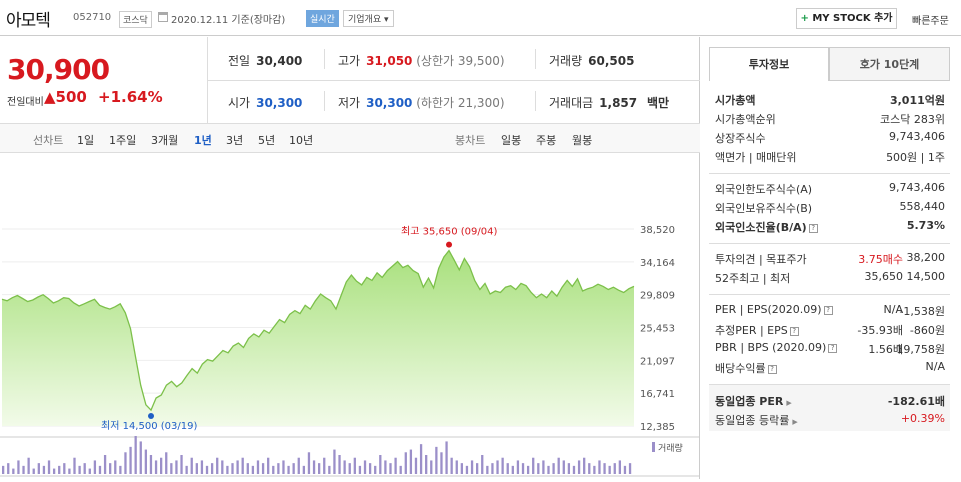  What do you see at coordinates (829, 407) in the screenshot?
I see `industry-section` at bounding box center [829, 407].